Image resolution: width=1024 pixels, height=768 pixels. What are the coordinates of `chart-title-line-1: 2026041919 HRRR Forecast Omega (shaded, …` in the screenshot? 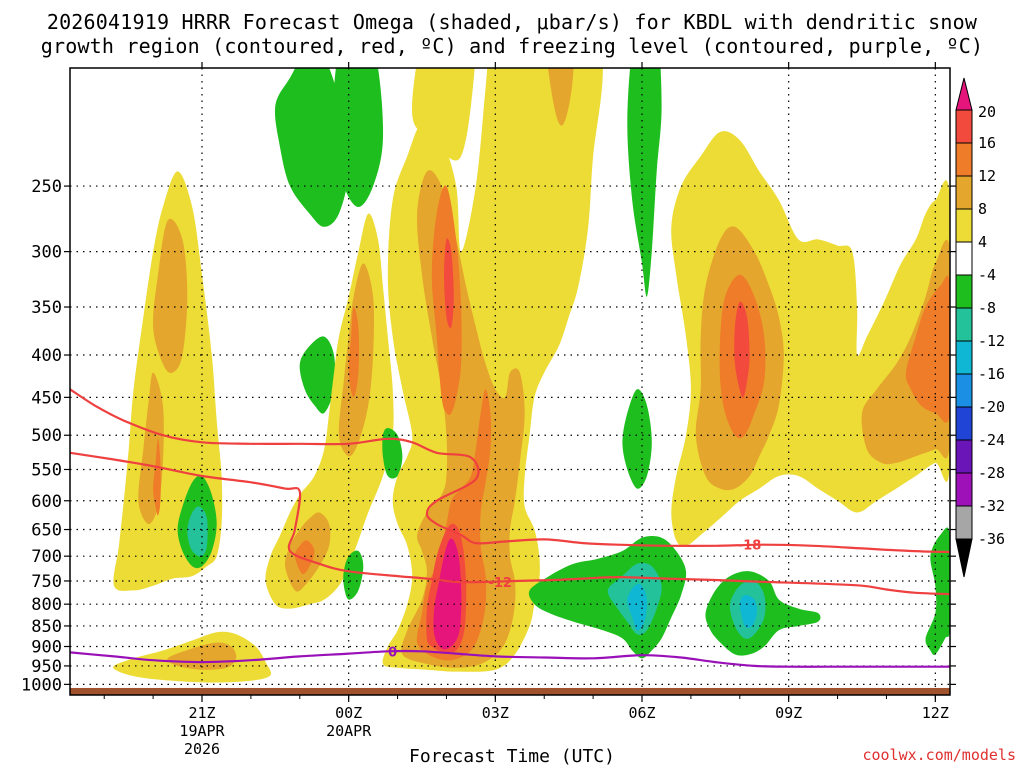 It's located at (512, 22).